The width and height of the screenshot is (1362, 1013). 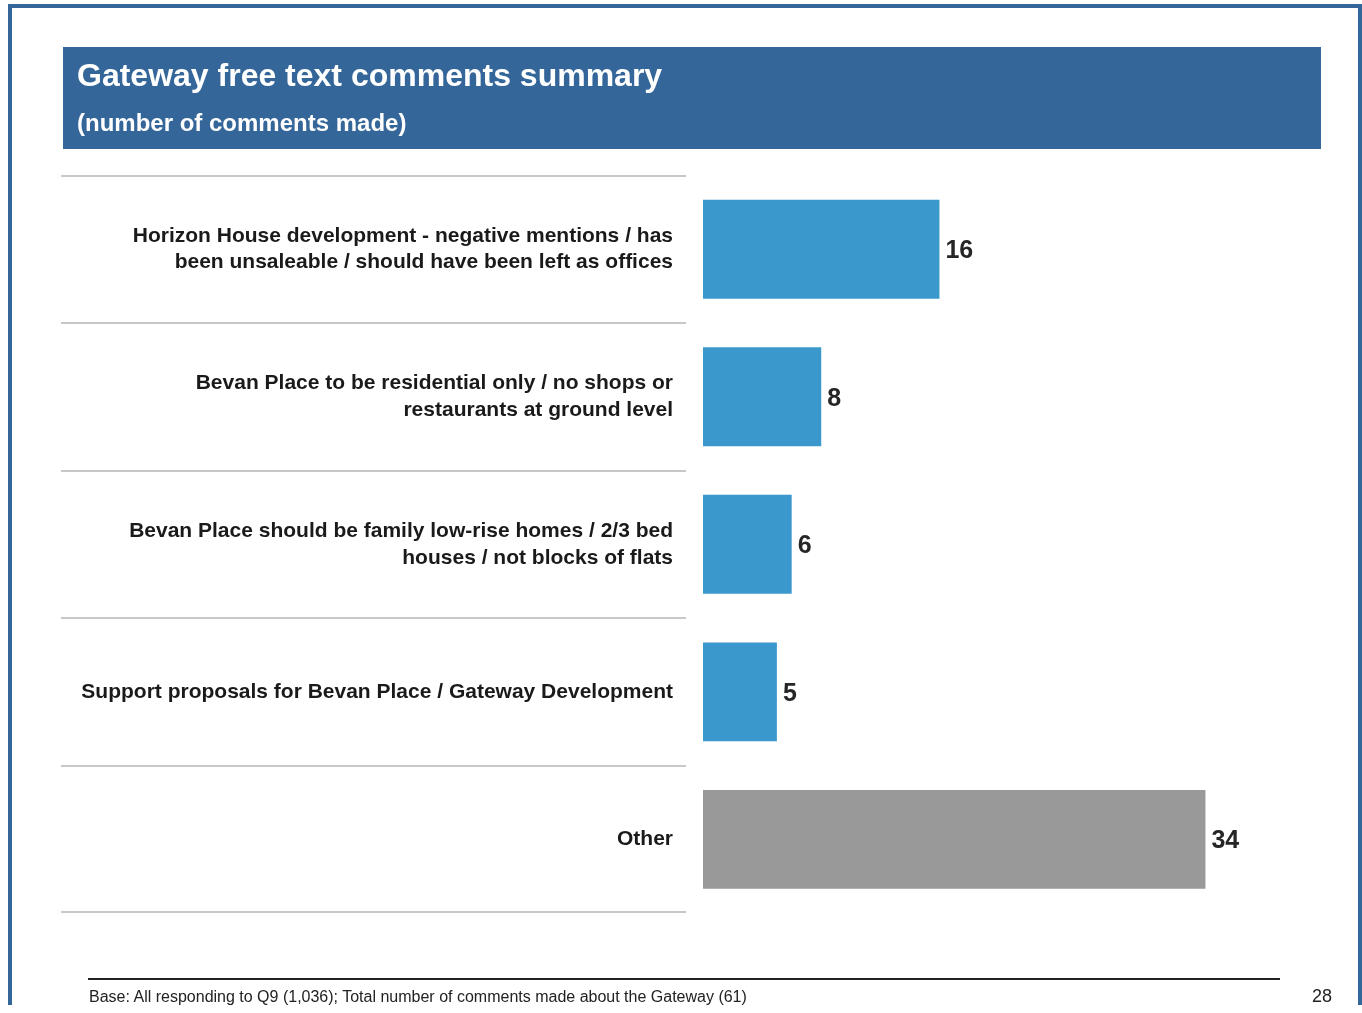 What do you see at coordinates (377, 690) in the screenshot?
I see `y-tick-label: Support proposals for Bevan Place / Gateway Development` at bounding box center [377, 690].